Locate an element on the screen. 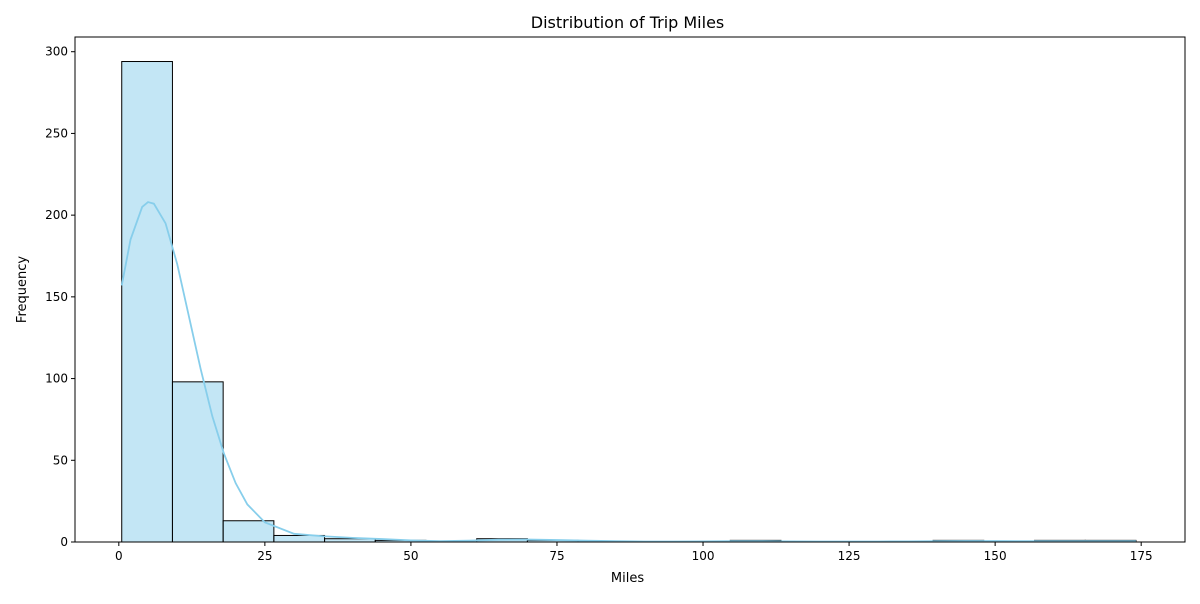 This screenshot has height=604, width=1200. chart-title: Distribution of Trip Miles is located at coordinates (628, 22).